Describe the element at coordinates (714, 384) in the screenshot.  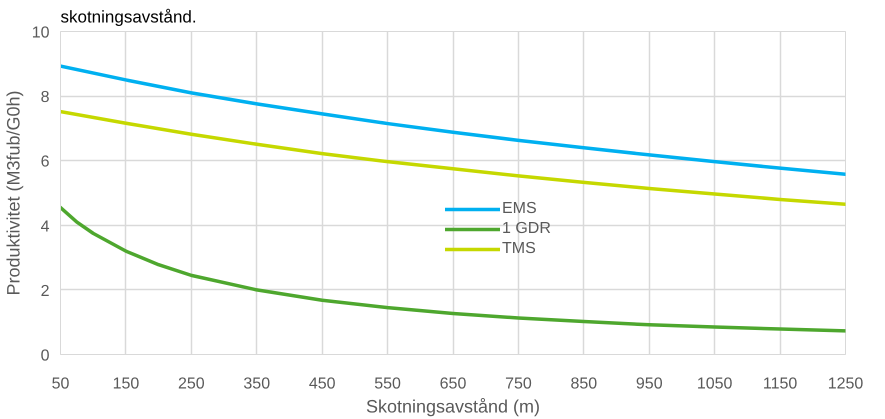
I see `x-tick-label: 1050` at that location.